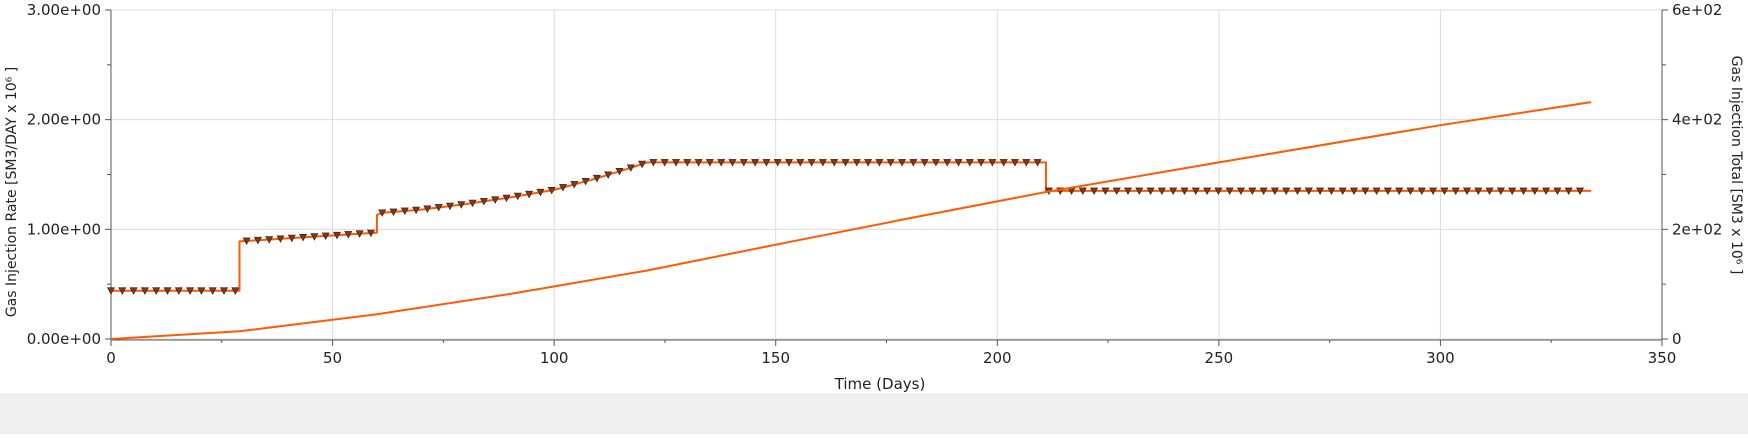  I want to click on status-strip, so click(874, 413).